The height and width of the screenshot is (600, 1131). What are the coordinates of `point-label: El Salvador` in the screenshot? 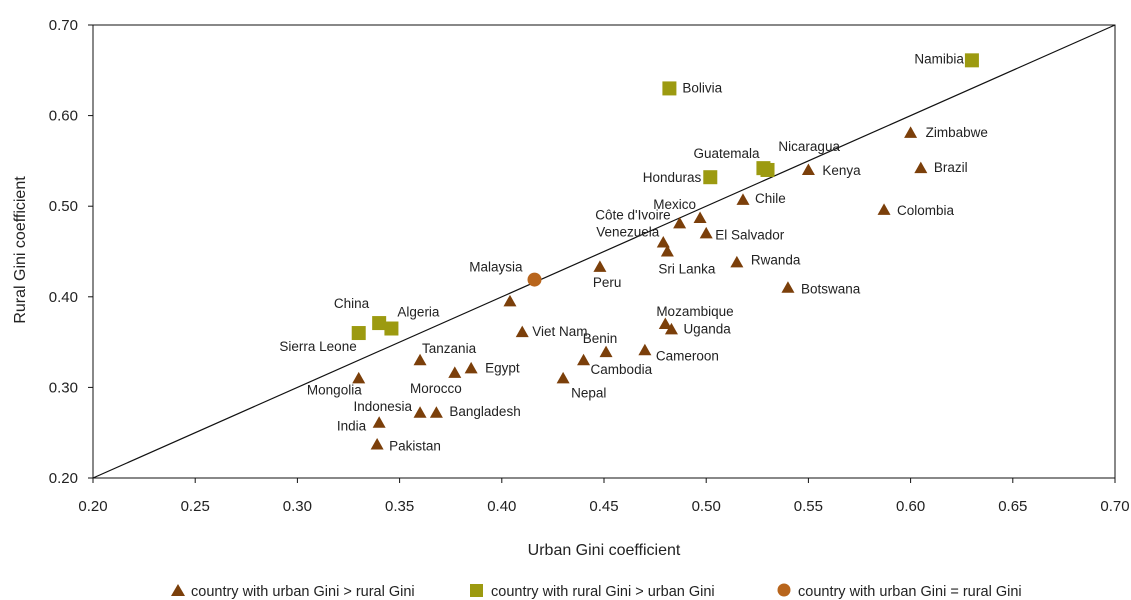 It's located at (750, 234).